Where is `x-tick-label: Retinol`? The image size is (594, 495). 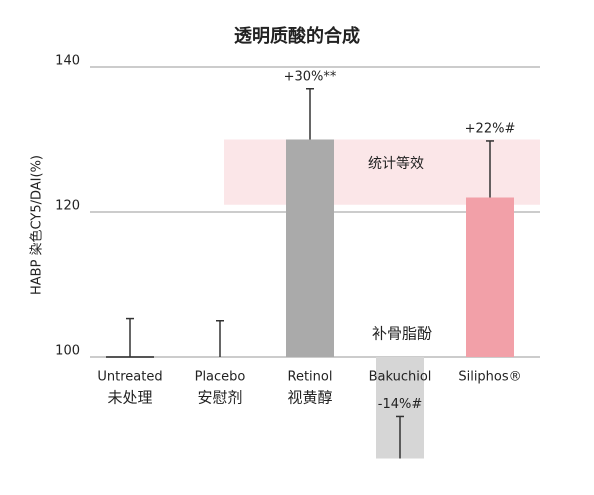 x-tick-label: Retinol is located at coordinates (310, 377).